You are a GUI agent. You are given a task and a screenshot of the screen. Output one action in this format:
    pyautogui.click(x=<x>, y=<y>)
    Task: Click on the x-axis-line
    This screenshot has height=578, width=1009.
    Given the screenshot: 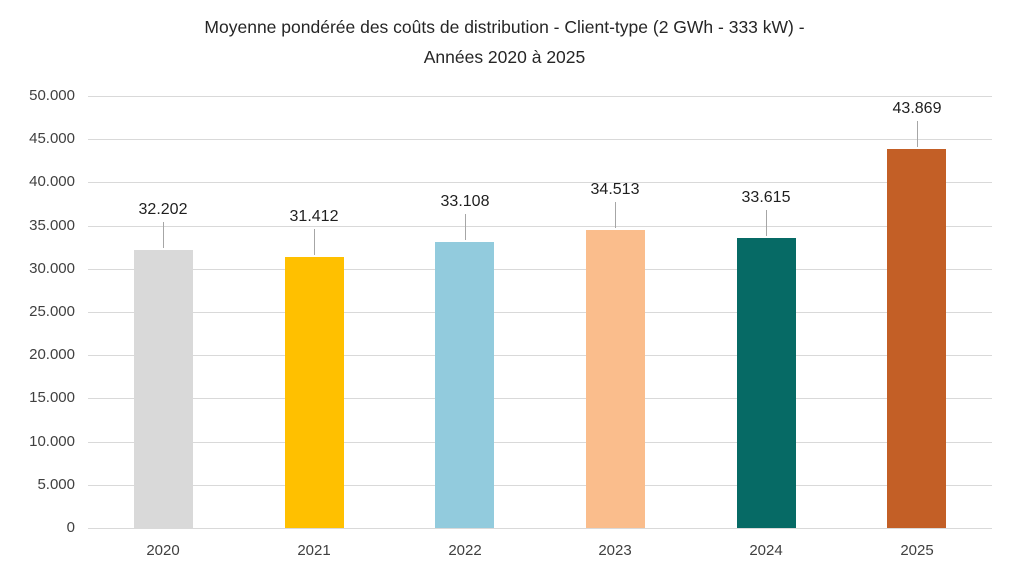 What is the action you would take?
    pyautogui.click(x=540, y=528)
    